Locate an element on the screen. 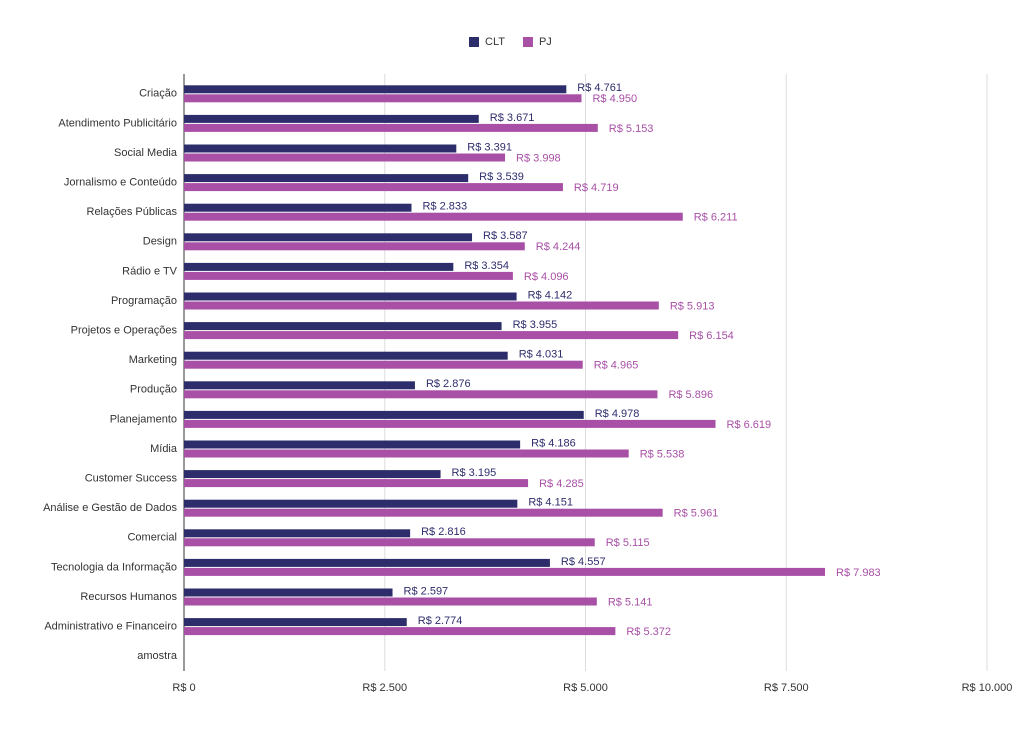 The image size is (1024, 731). y-tick-label: Recursos Humanos is located at coordinates (128, 597).